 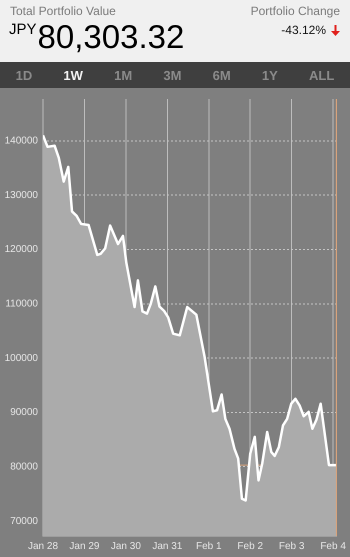 What do you see at coordinates (21, 141) in the screenshot?
I see `y-tick-label: 140000` at bounding box center [21, 141].